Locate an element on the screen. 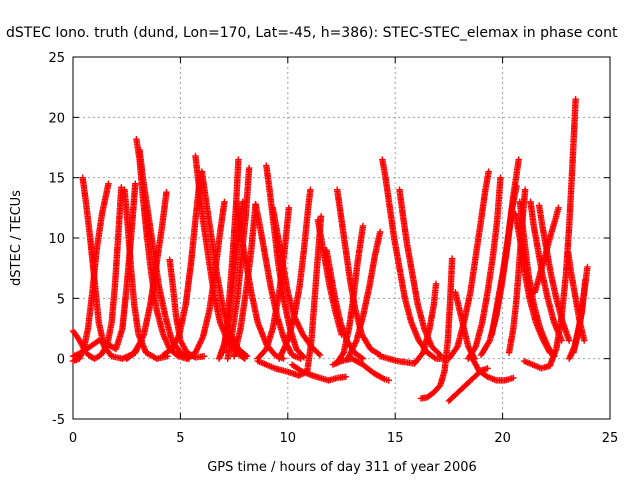 The height and width of the screenshot is (480, 640). x-tick-label: 25 is located at coordinates (610, 438).